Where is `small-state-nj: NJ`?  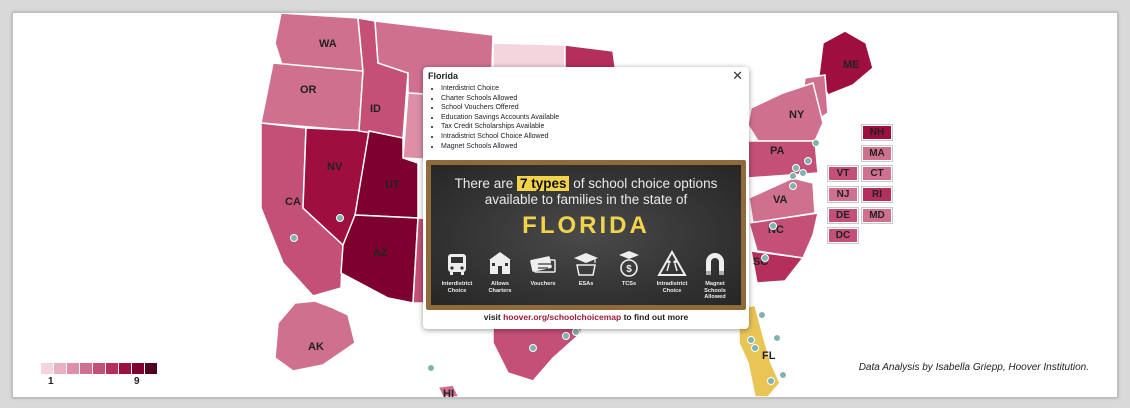
small-state-nj: NJ is located at coordinates (843, 194).